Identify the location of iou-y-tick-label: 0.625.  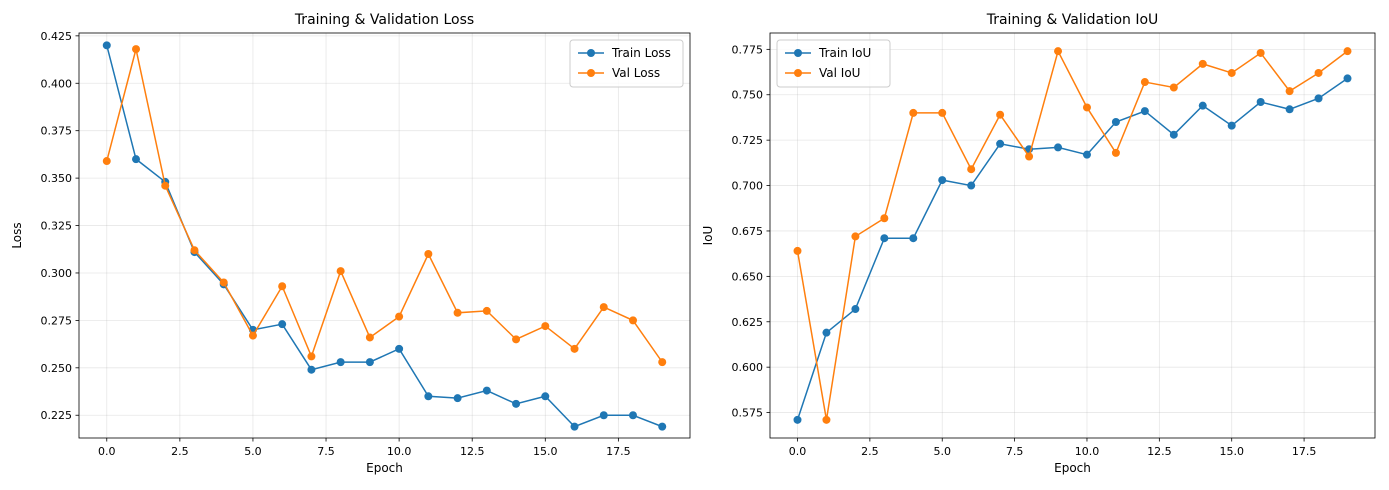
(748, 322).